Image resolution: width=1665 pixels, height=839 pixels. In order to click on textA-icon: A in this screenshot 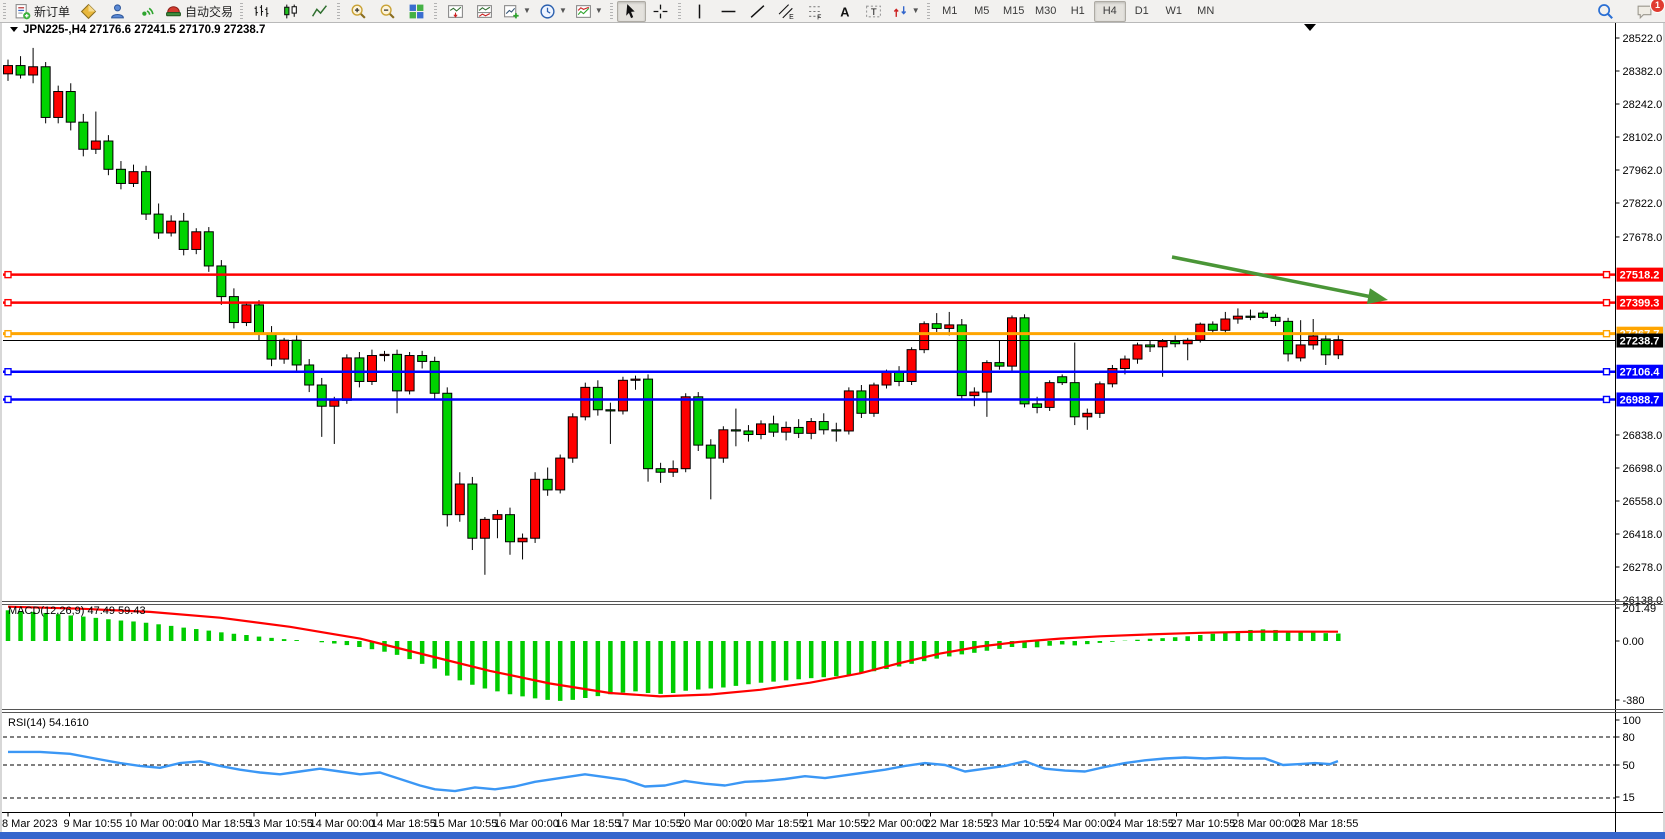, I will do `click(844, 11)`.